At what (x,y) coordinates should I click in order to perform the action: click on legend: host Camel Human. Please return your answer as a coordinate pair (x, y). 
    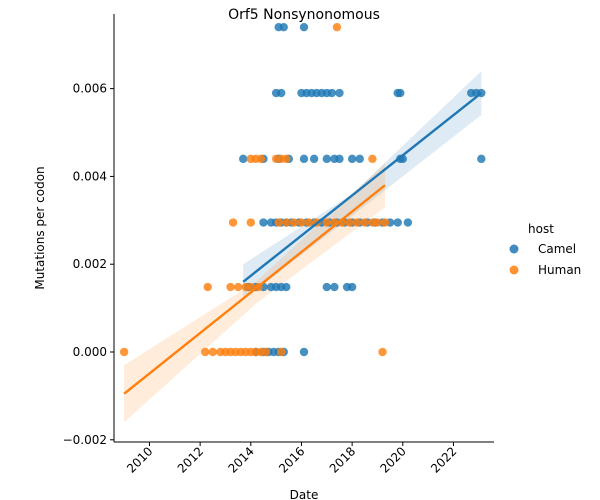
    Looking at the image, I should click on (545, 249).